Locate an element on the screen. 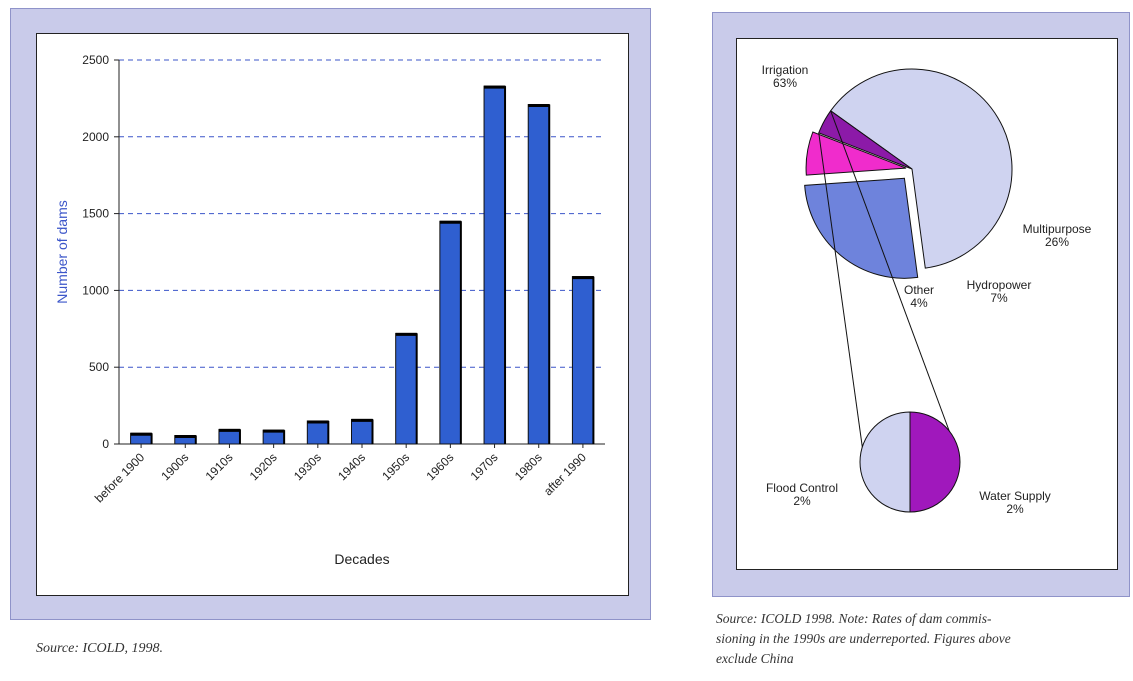 This screenshot has width=1133, height=681. slice-percent: 63% is located at coordinates (785, 83).